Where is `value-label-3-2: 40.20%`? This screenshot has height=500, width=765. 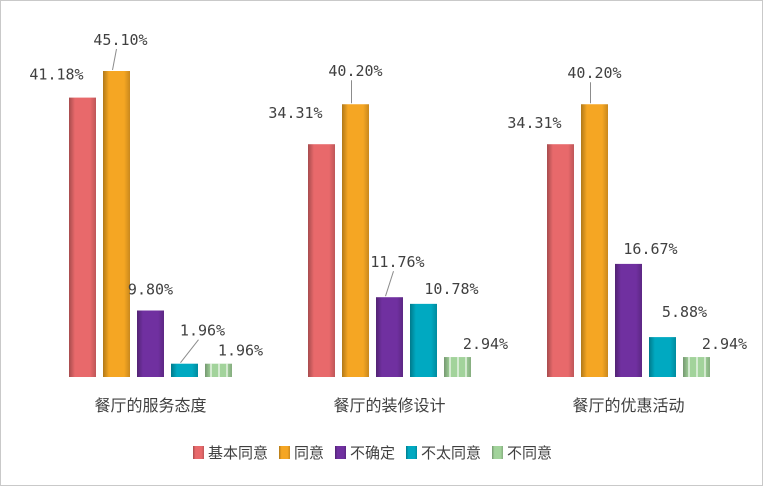 value-label-3-2: 40.20% is located at coordinates (594, 73).